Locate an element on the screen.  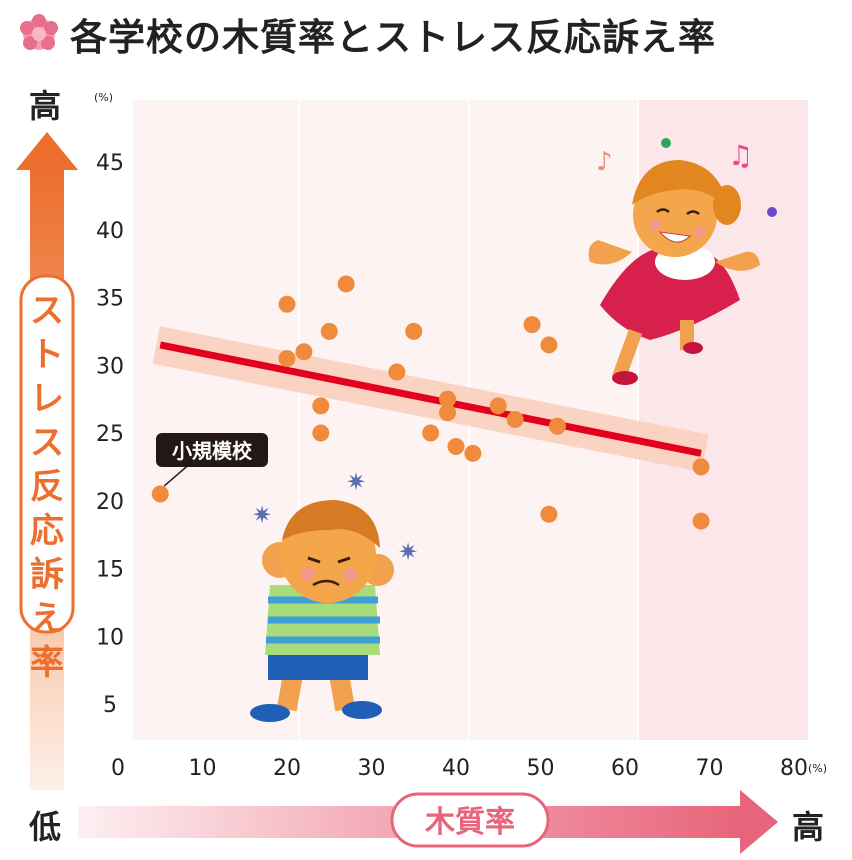
flower-icon is located at coordinates (39, 32).